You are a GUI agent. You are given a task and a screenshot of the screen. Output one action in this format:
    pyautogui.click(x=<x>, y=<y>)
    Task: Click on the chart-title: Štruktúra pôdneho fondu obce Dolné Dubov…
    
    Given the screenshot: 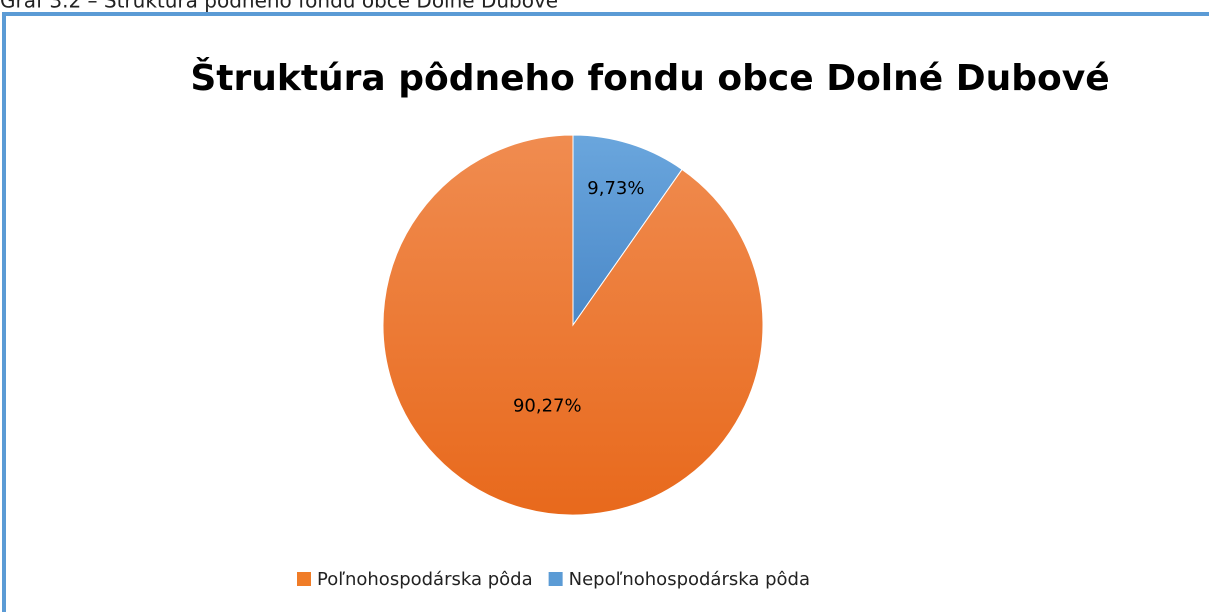 What is the action you would take?
    pyautogui.click(x=649, y=78)
    